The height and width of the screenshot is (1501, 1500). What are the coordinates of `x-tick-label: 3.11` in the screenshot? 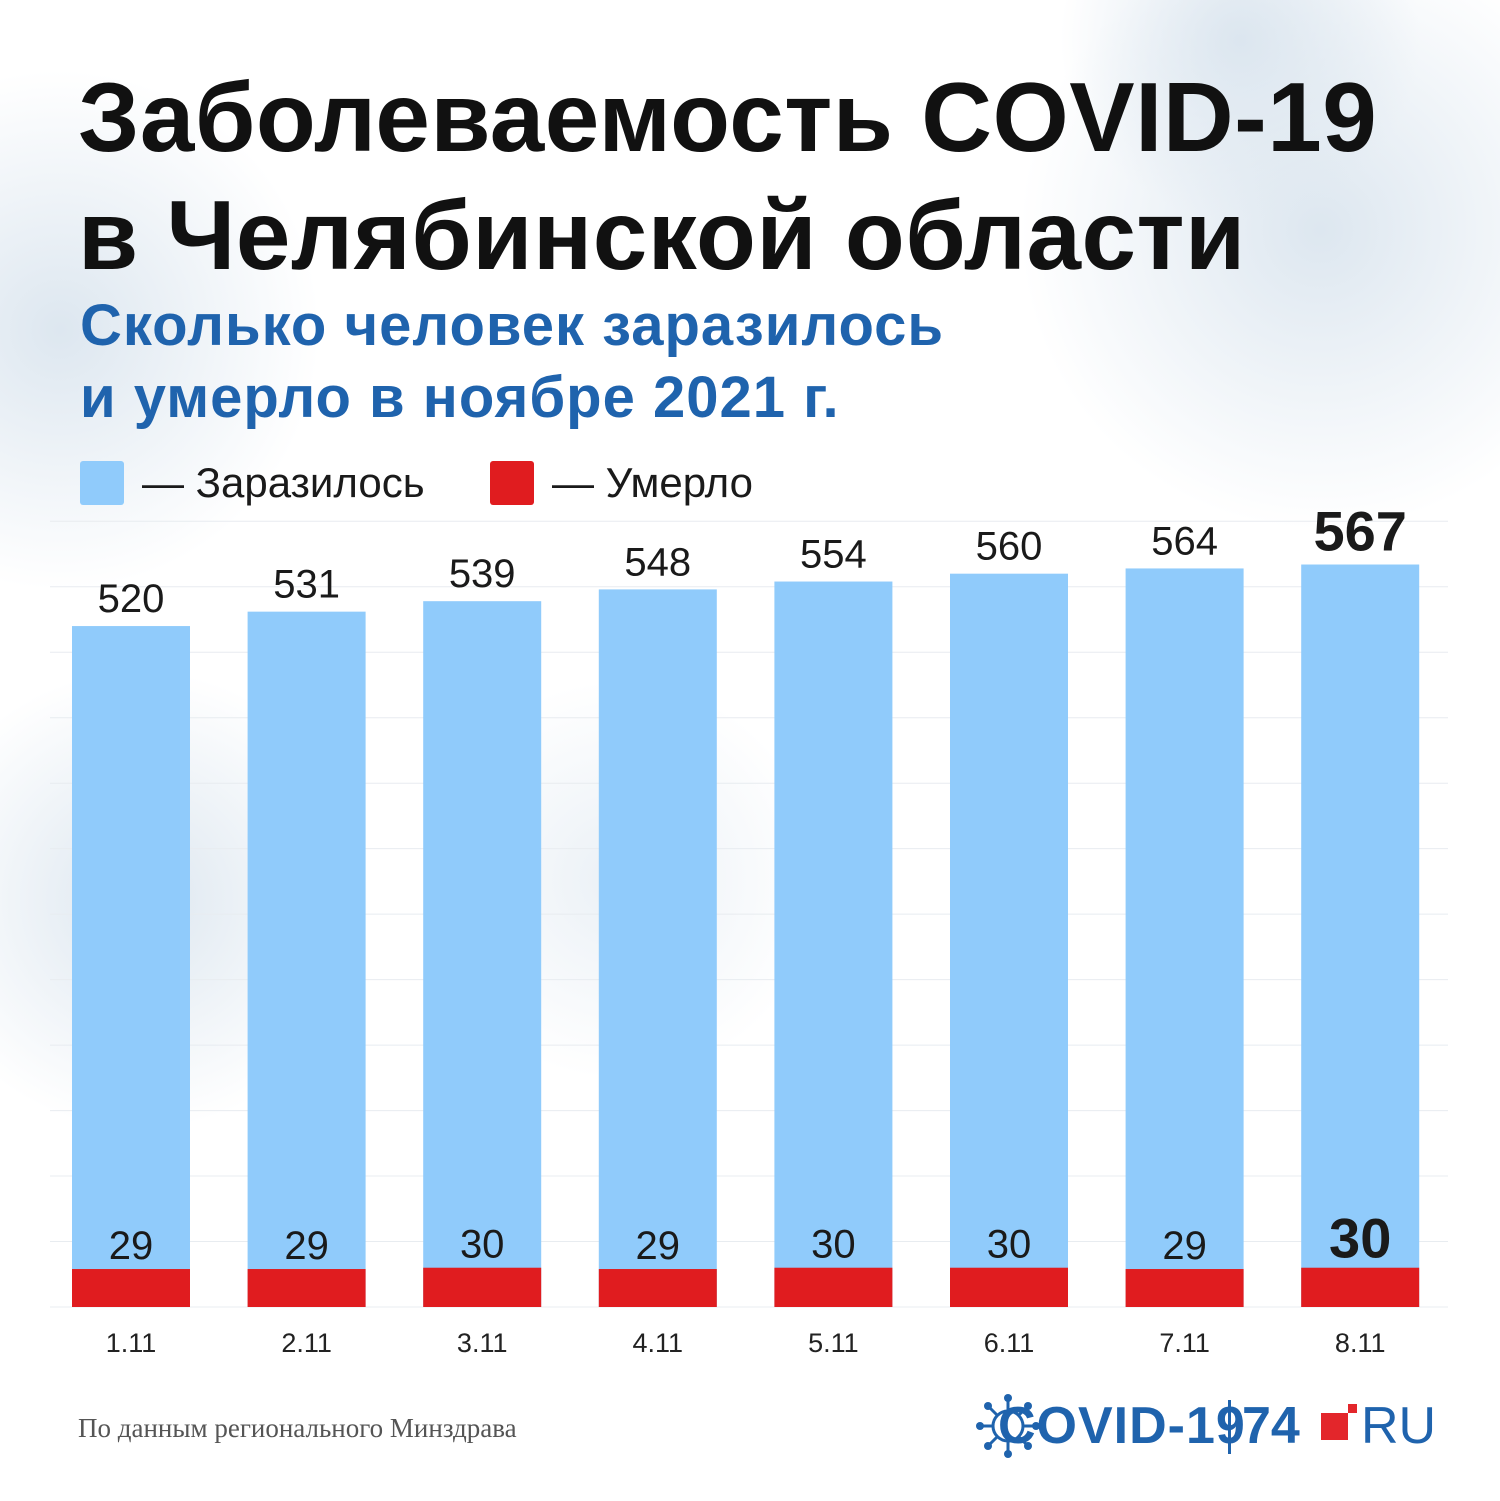 It's located at (482, 1343).